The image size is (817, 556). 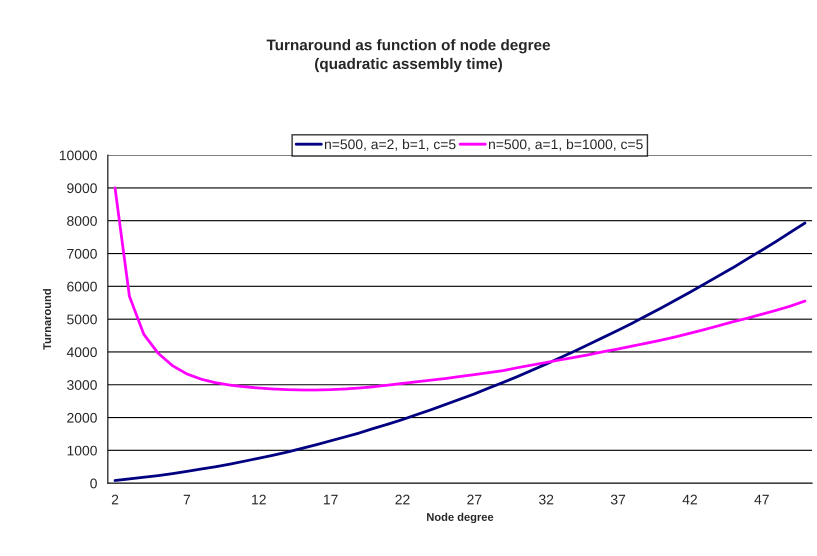 What do you see at coordinates (82, 451) in the screenshot?
I see `y-tick-label: 1000` at bounding box center [82, 451].